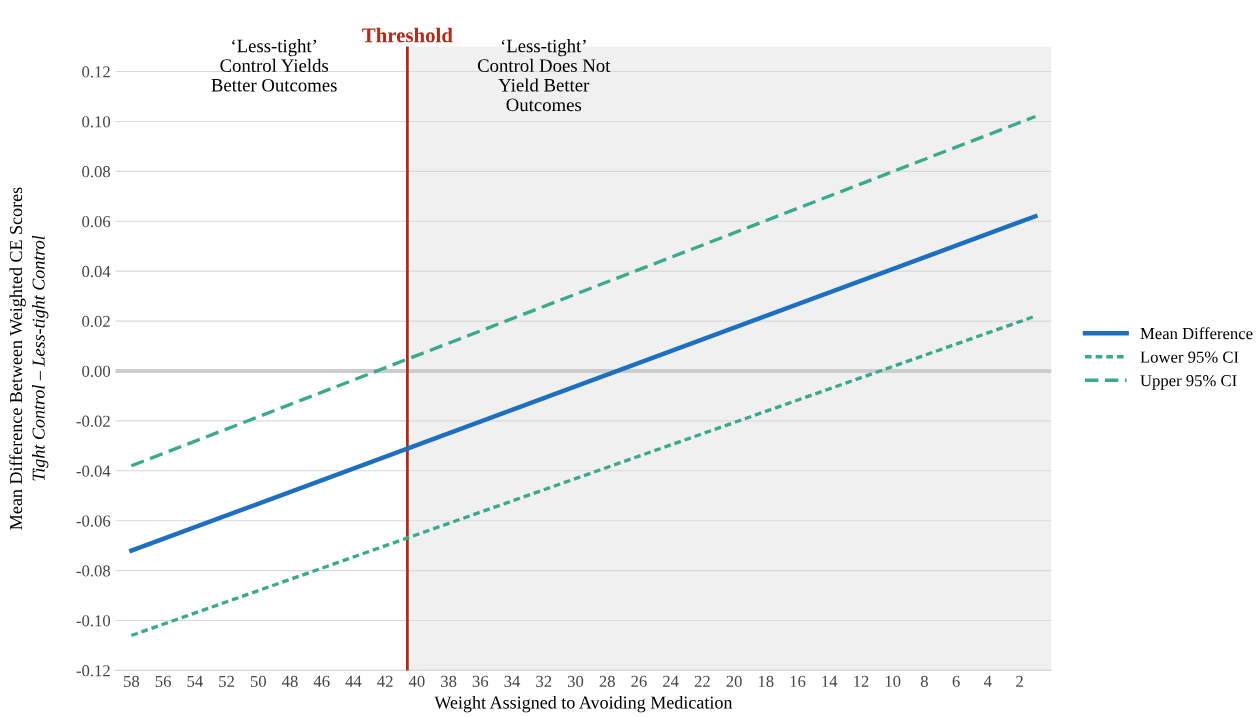 This screenshot has width=1256, height=717. Describe the element at coordinates (861, 681) in the screenshot. I see `x-tick-label: 12` at that location.